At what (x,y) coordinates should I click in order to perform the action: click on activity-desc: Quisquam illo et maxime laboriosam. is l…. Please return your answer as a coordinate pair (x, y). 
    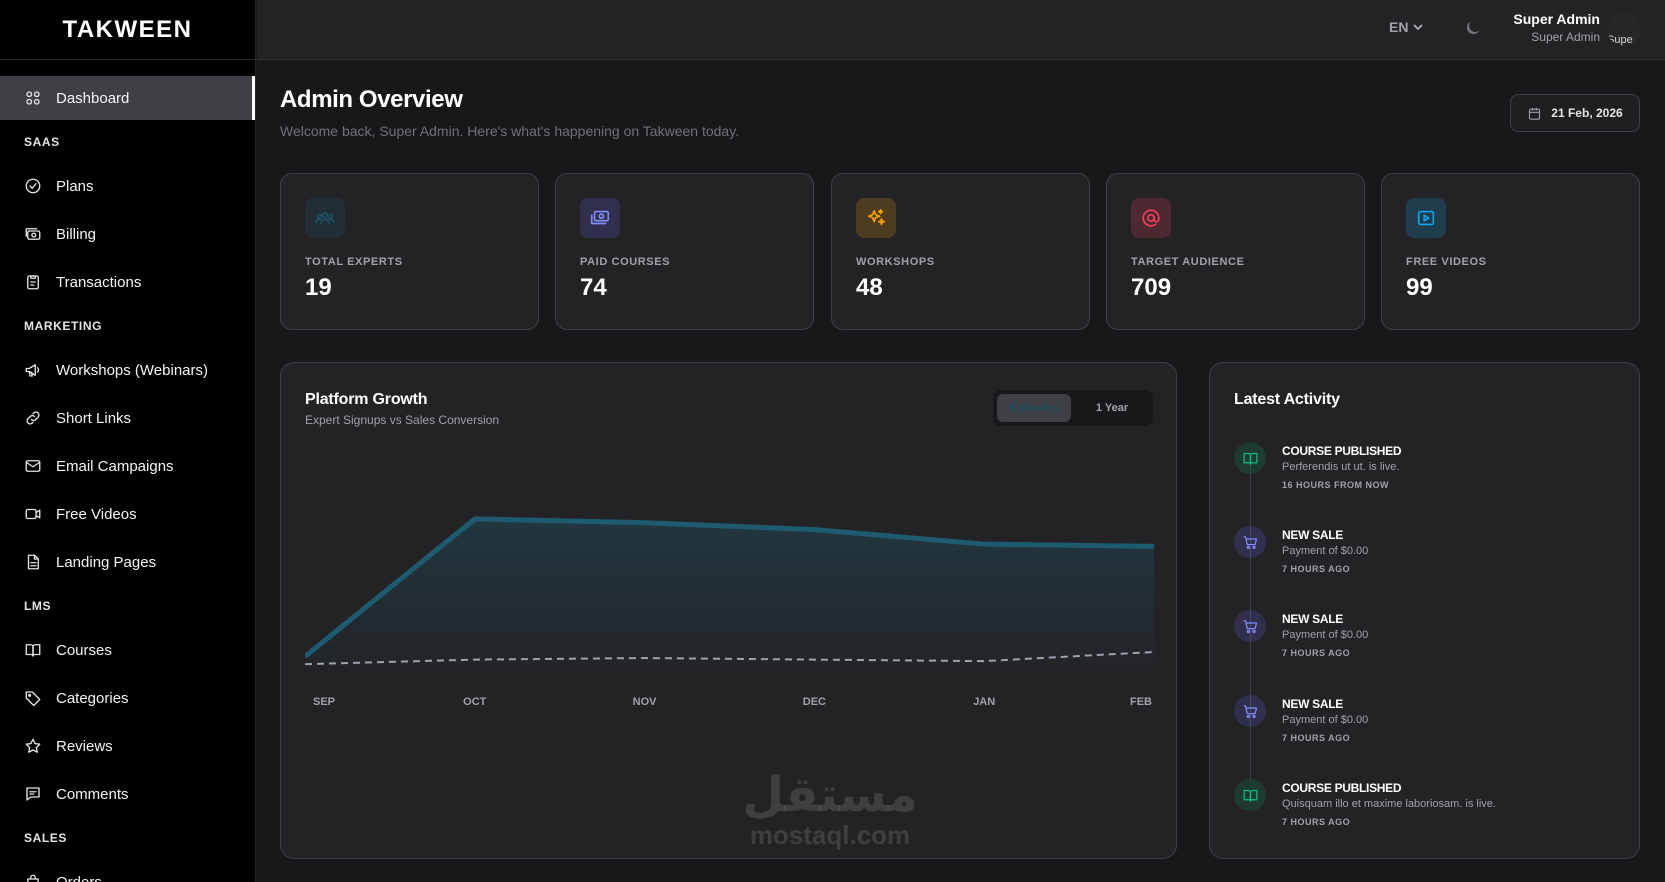
    Looking at the image, I should click on (1389, 804).